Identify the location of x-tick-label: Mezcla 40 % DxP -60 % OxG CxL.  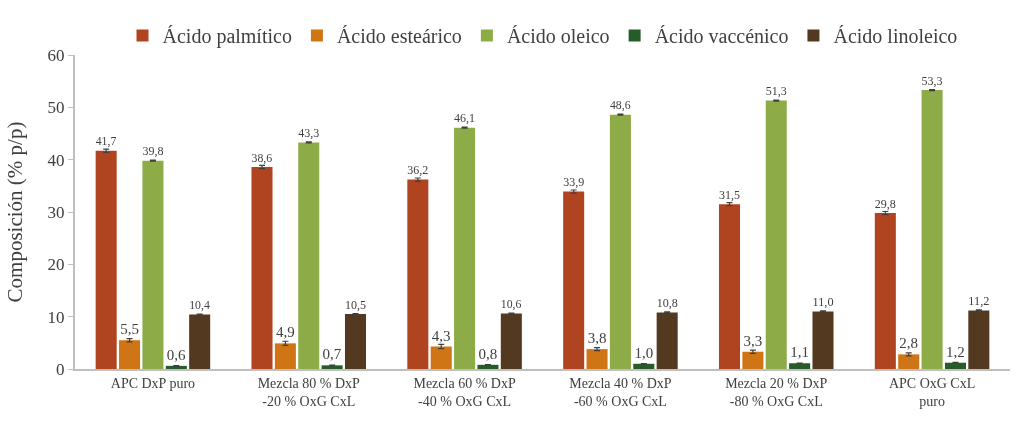
(620, 392).